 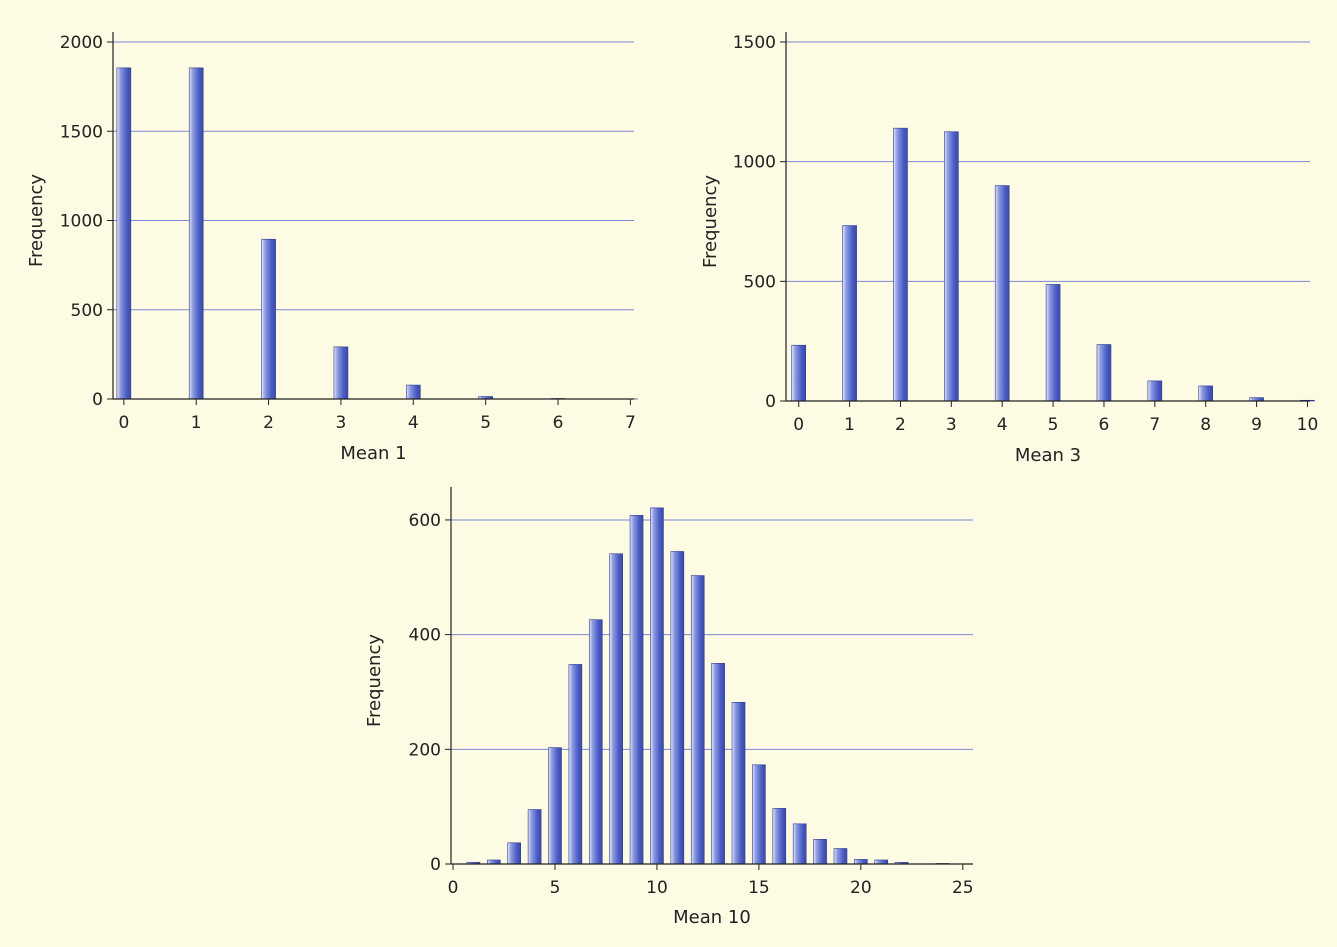 What do you see at coordinates (425, 521) in the screenshot?
I see `y-tick-label: 600` at bounding box center [425, 521].